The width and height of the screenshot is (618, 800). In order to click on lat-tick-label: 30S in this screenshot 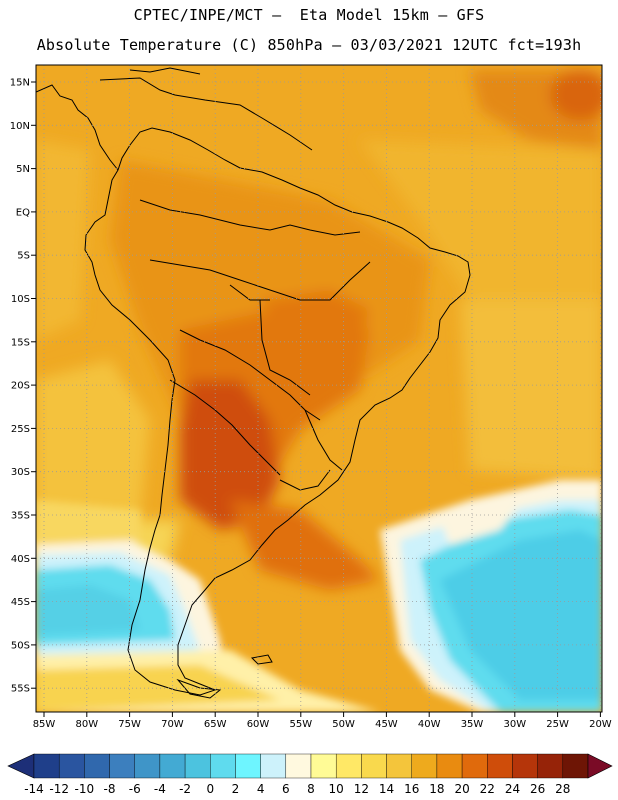, I will do `click(20, 472)`.